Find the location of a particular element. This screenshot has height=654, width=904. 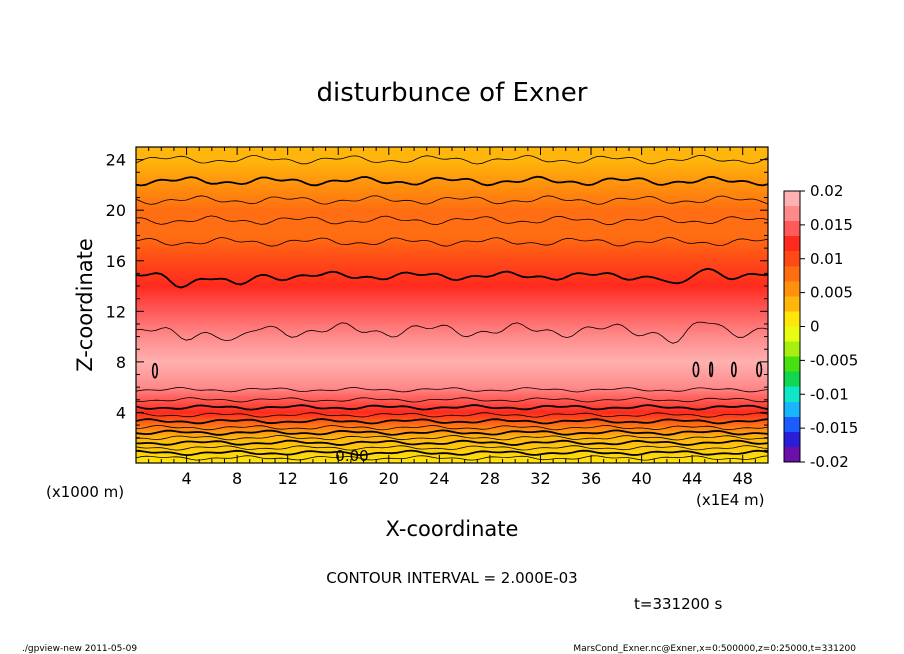

x-tick-label: 24 is located at coordinates (439, 478).